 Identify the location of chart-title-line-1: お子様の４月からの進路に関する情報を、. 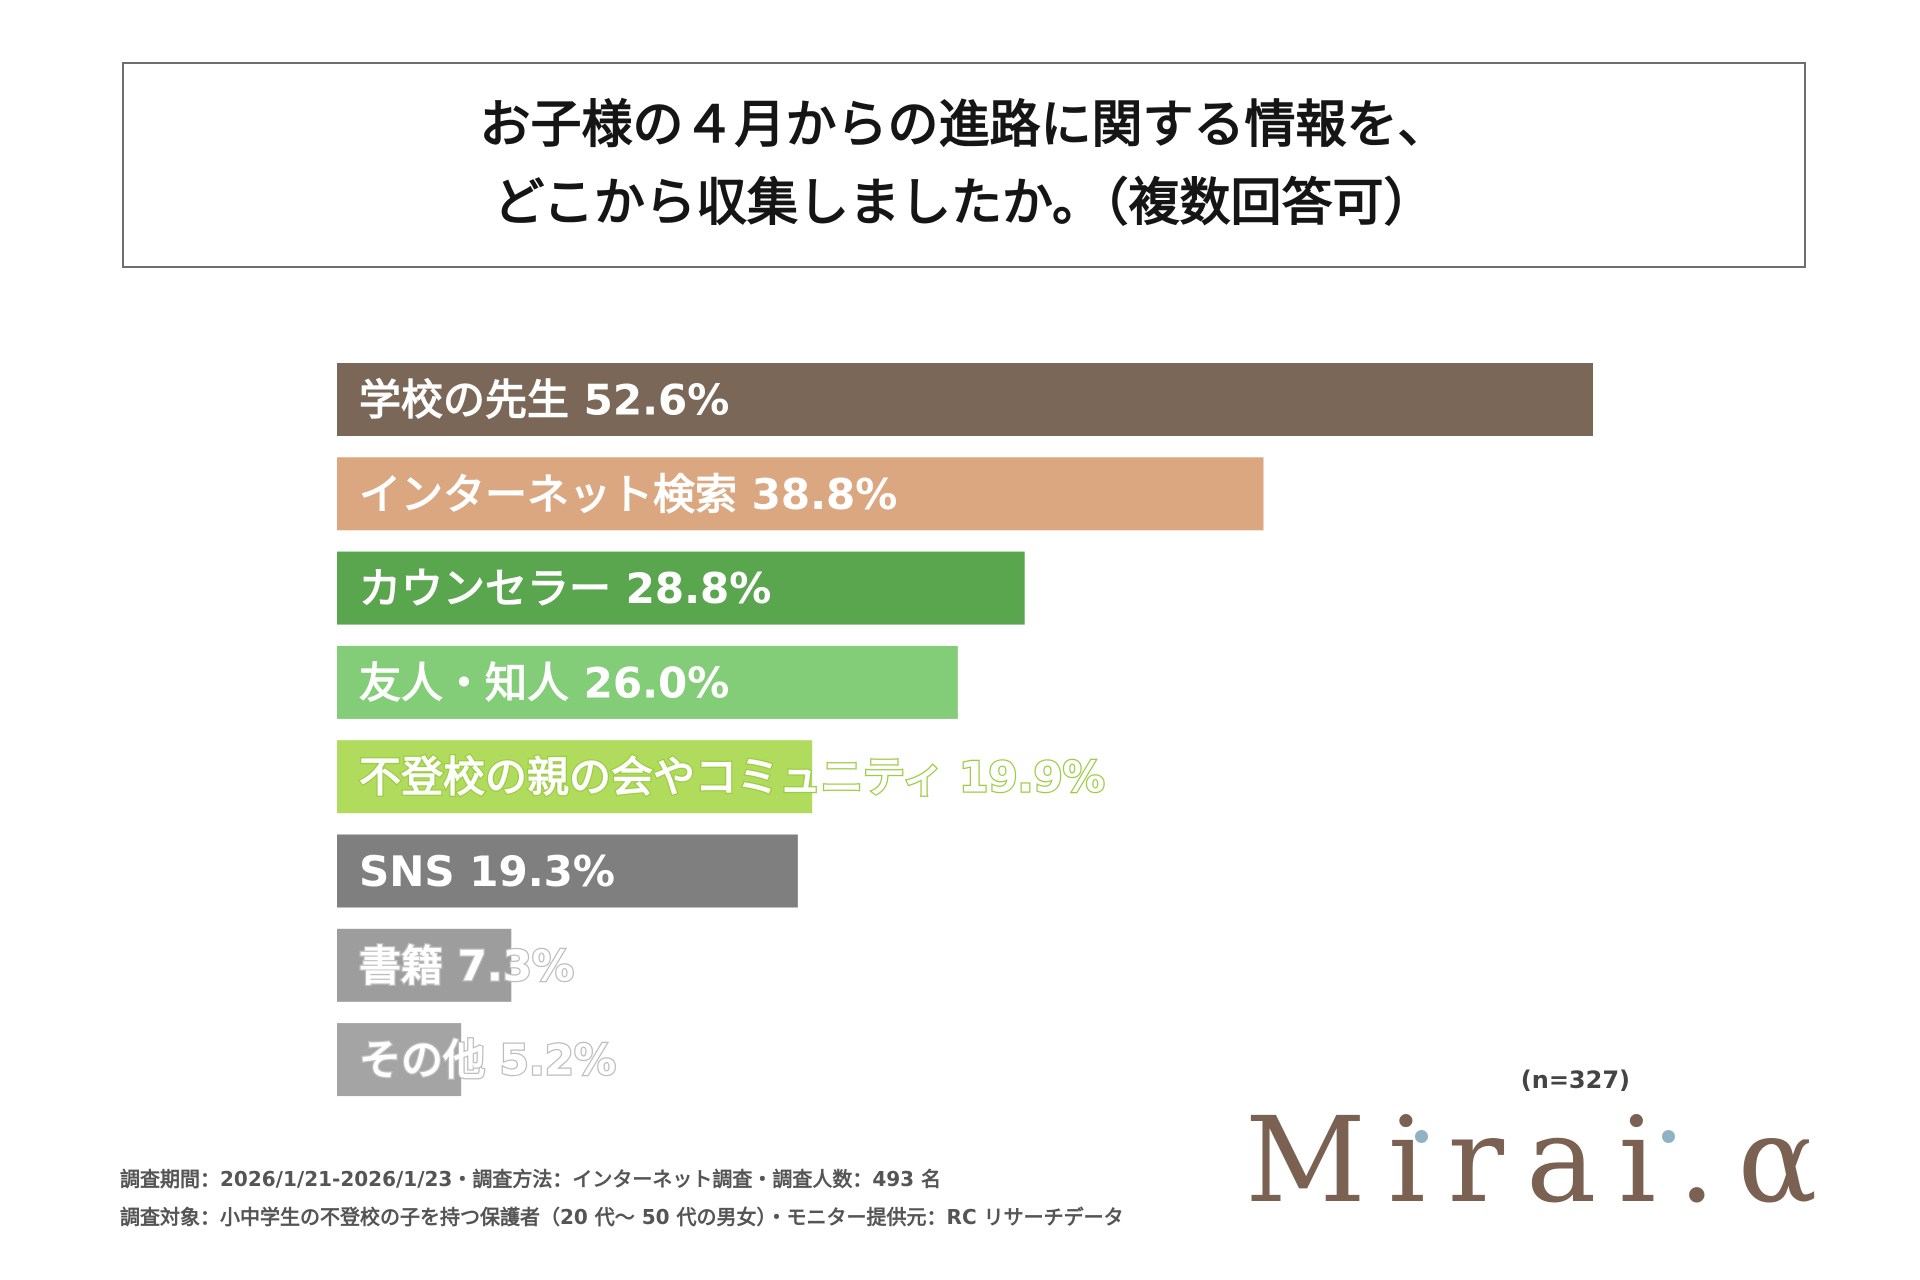
(964, 125).